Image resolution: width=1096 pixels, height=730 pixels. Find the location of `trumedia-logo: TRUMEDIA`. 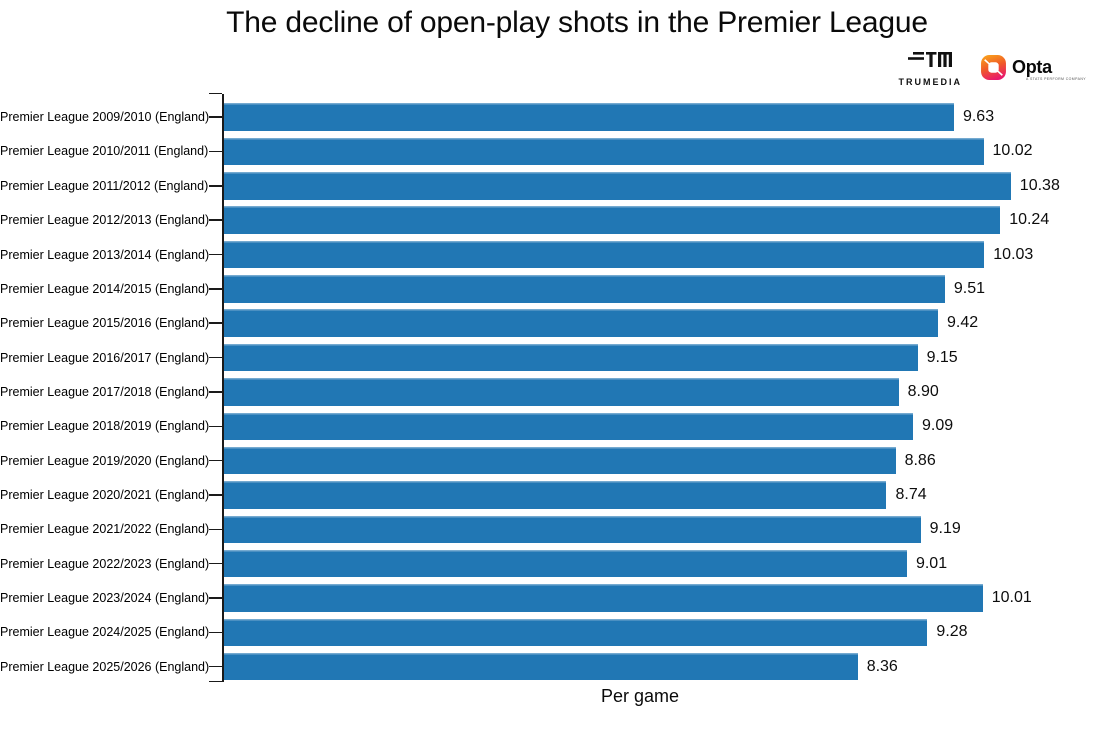

trumedia-logo: TRUMEDIA is located at coordinates (931, 69).